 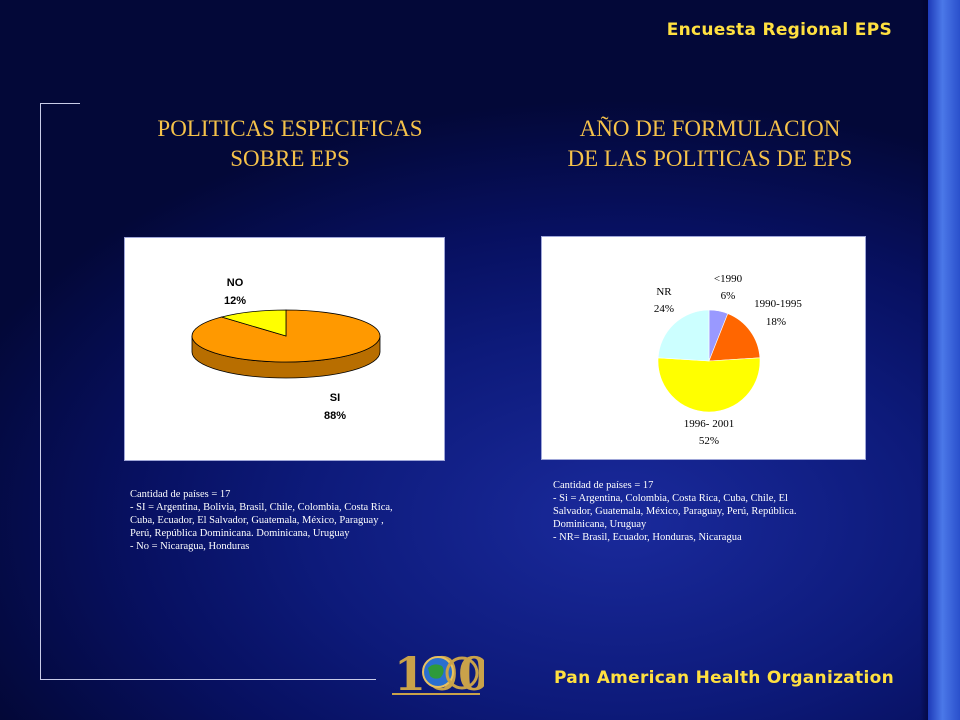 I want to click on paho-100-logo: 100, so click(x=438, y=672).